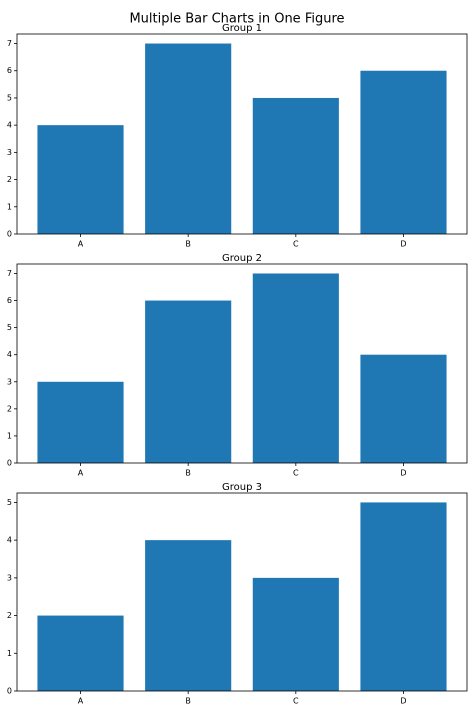  Describe the element at coordinates (242, 487) in the screenshot. I see `chart-title: Group 3` at that location.